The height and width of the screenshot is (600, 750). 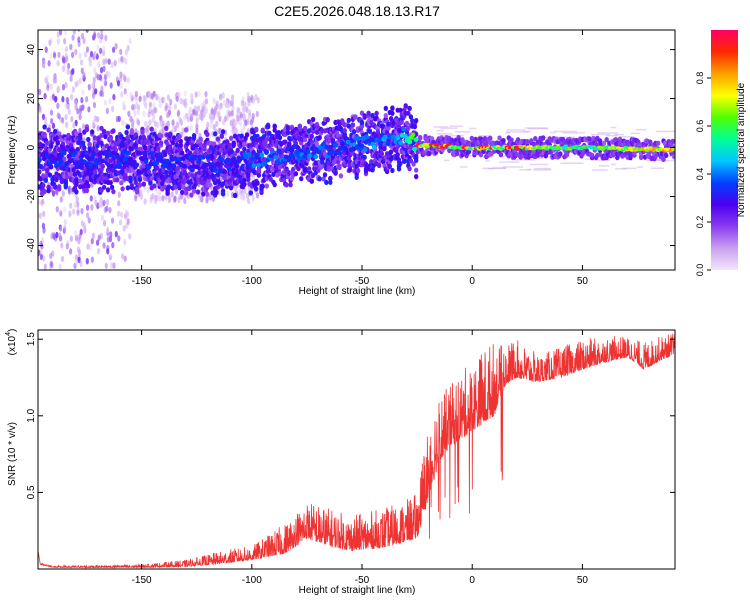 What do you see at coordinates (12, 330) in the screenshot?
I see `snr-y-multiplier-close: )` at bounding box center [12, 330].